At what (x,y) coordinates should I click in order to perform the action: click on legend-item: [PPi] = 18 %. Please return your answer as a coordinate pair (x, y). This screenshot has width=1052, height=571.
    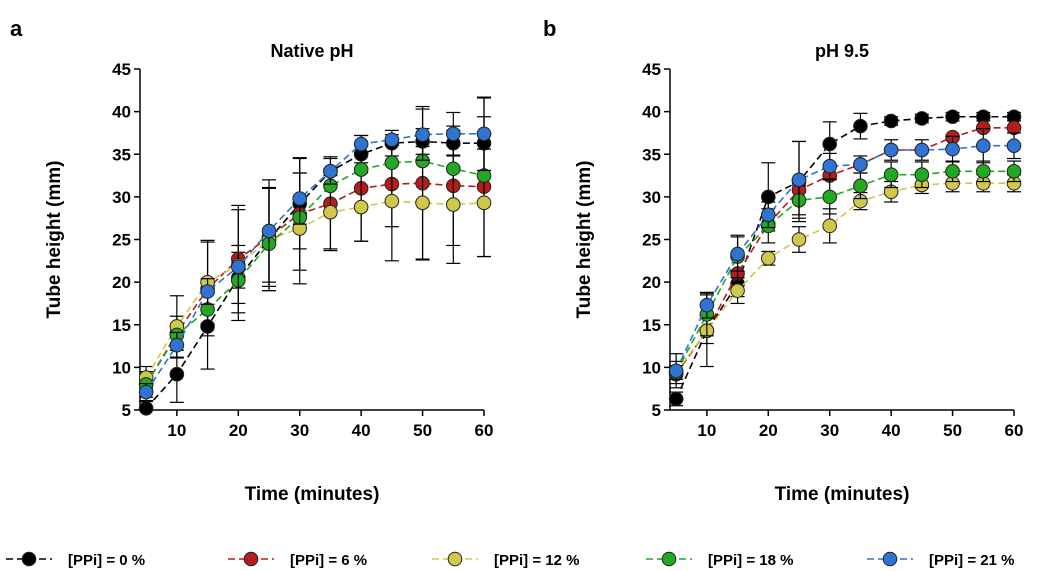
    Looking at the image, I should click on (719, 560).